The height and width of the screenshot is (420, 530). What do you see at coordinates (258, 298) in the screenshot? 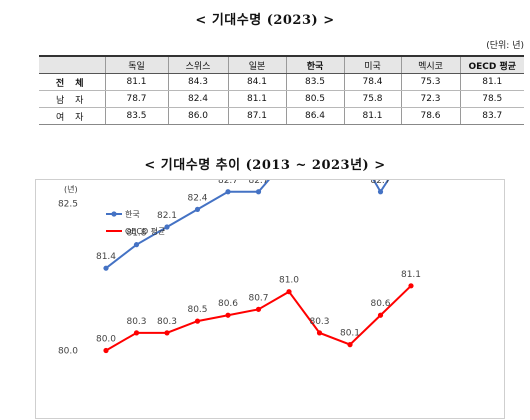
I see `data-label: 80.7` at bounding box center [258, 298].